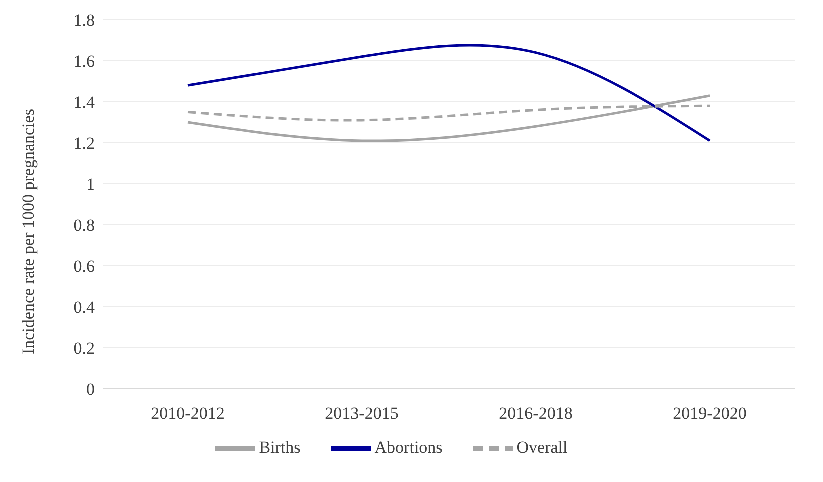 Image resolution: width=823 pixels, height=482 pixels. I want to click on y-tick-label: 1.6, so click(84, 62).